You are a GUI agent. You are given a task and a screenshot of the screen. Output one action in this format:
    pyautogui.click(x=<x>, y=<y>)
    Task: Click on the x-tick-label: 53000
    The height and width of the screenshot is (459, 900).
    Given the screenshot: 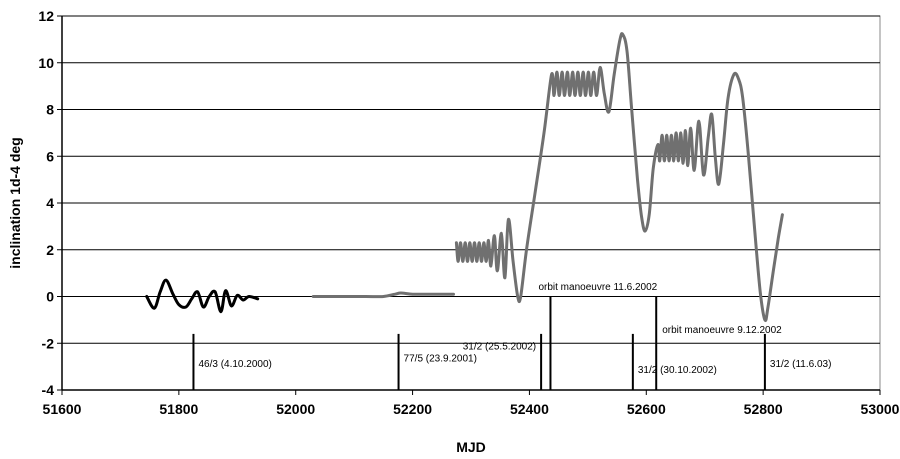 What is the action you would take?
    pyautogui.click(x=880, y=409)
    